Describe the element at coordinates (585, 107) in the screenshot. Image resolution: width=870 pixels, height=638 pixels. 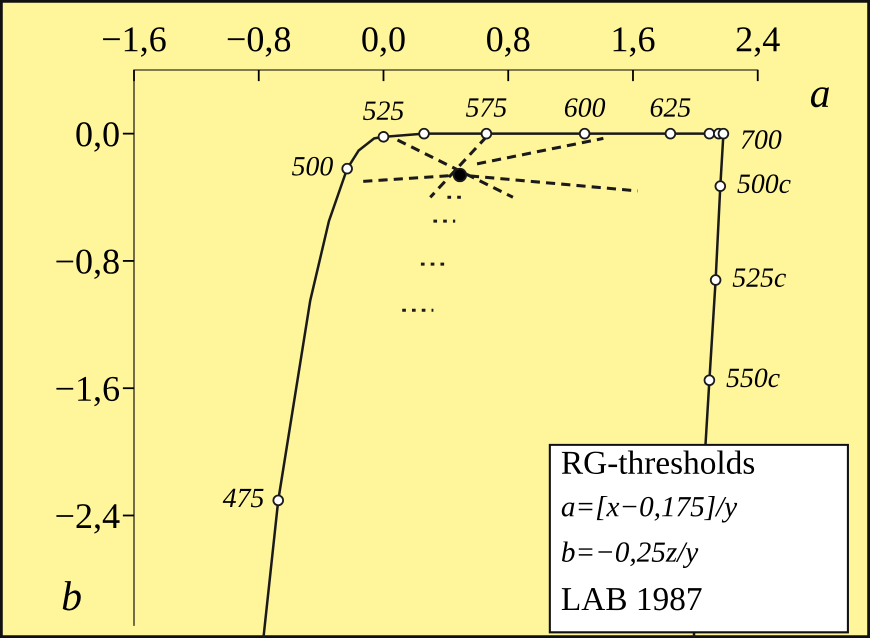
I see `annotation: 600` at that location.